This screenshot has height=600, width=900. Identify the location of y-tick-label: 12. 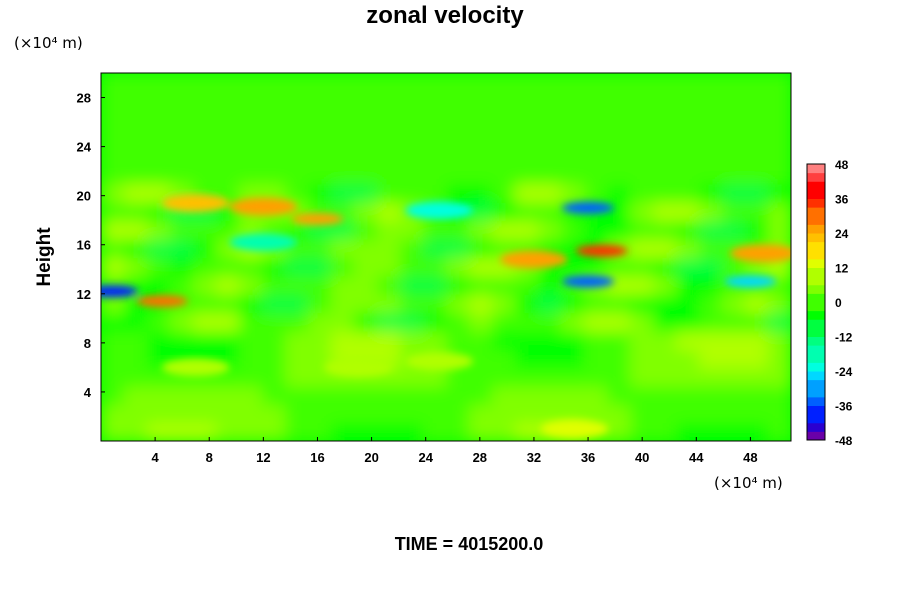
(84, 294).